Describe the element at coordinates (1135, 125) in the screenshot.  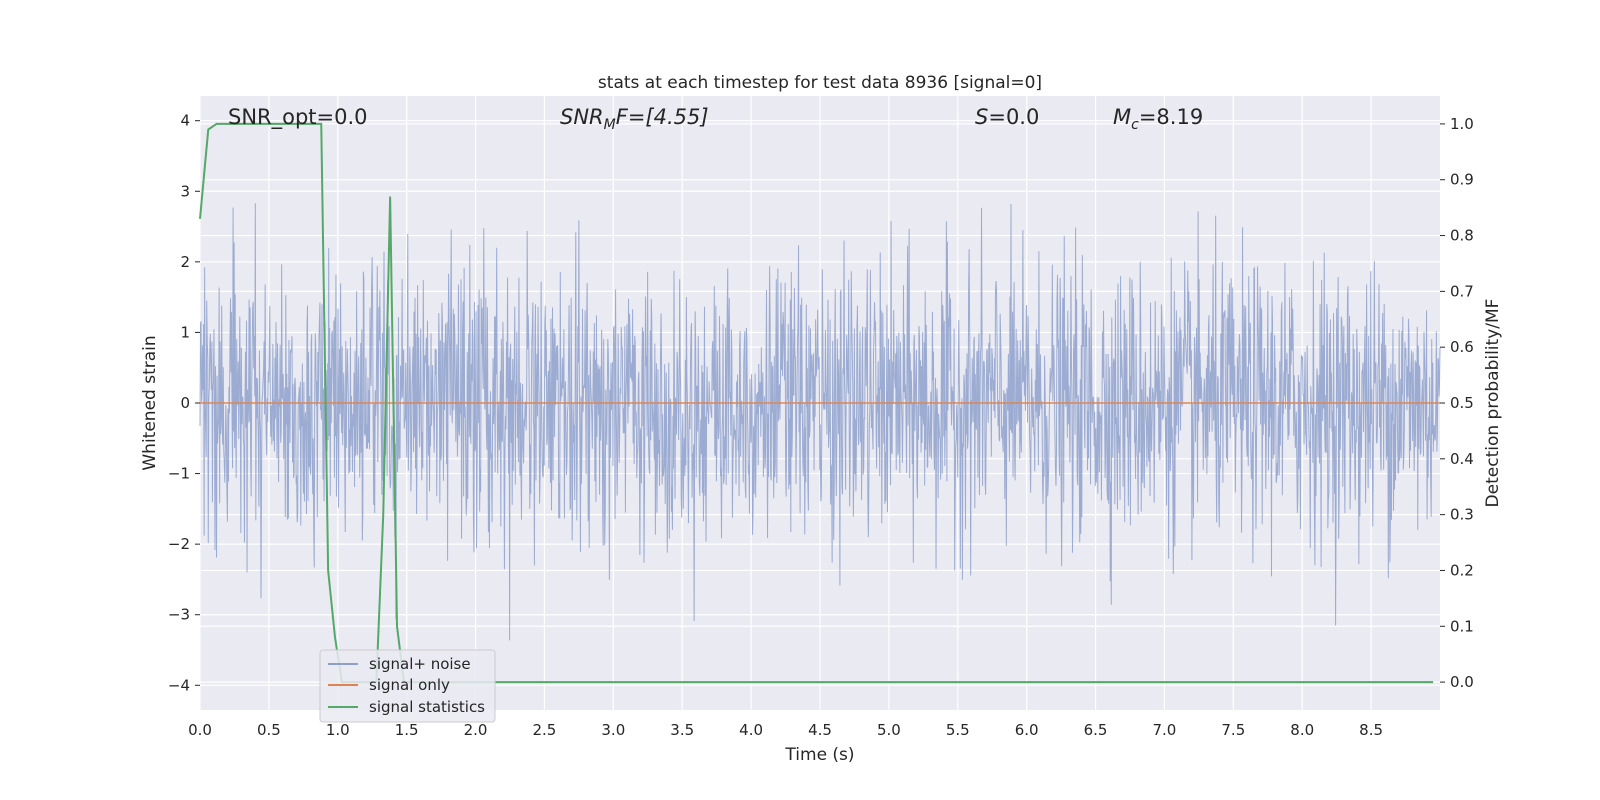
I see `annotation-mc-sub: c` at that location.